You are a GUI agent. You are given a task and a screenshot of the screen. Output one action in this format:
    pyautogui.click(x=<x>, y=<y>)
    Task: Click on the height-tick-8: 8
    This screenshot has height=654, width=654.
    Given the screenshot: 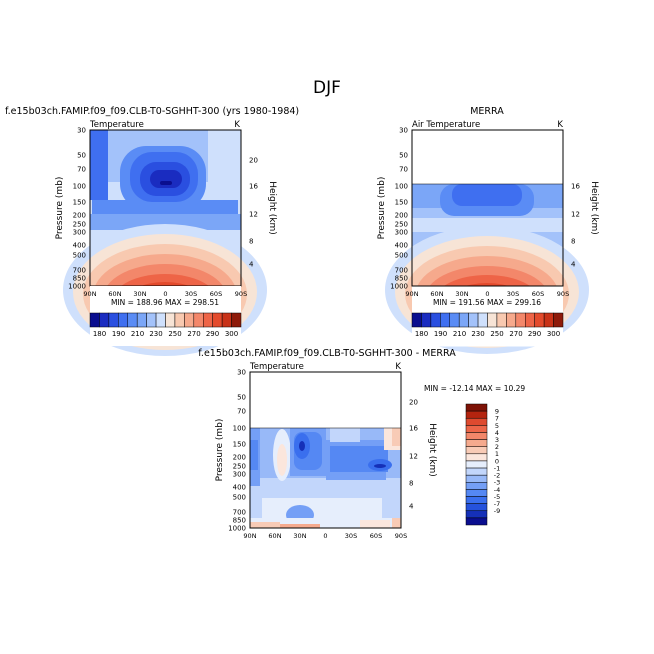 What is the action you would take?
    pyautogui.click(x=411, y=484)
    